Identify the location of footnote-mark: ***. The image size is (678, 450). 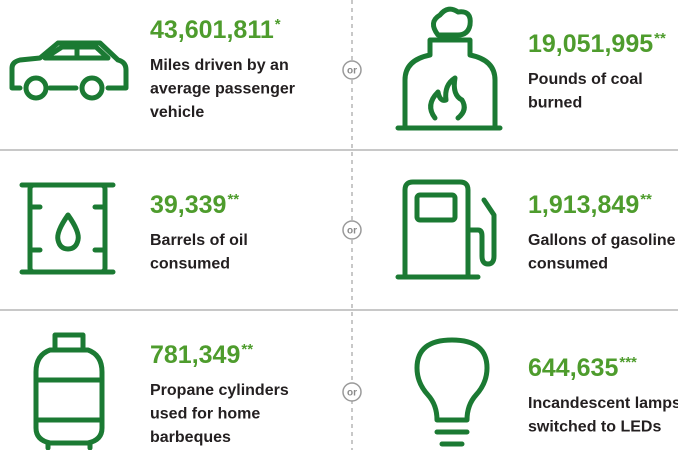
(628, 362).